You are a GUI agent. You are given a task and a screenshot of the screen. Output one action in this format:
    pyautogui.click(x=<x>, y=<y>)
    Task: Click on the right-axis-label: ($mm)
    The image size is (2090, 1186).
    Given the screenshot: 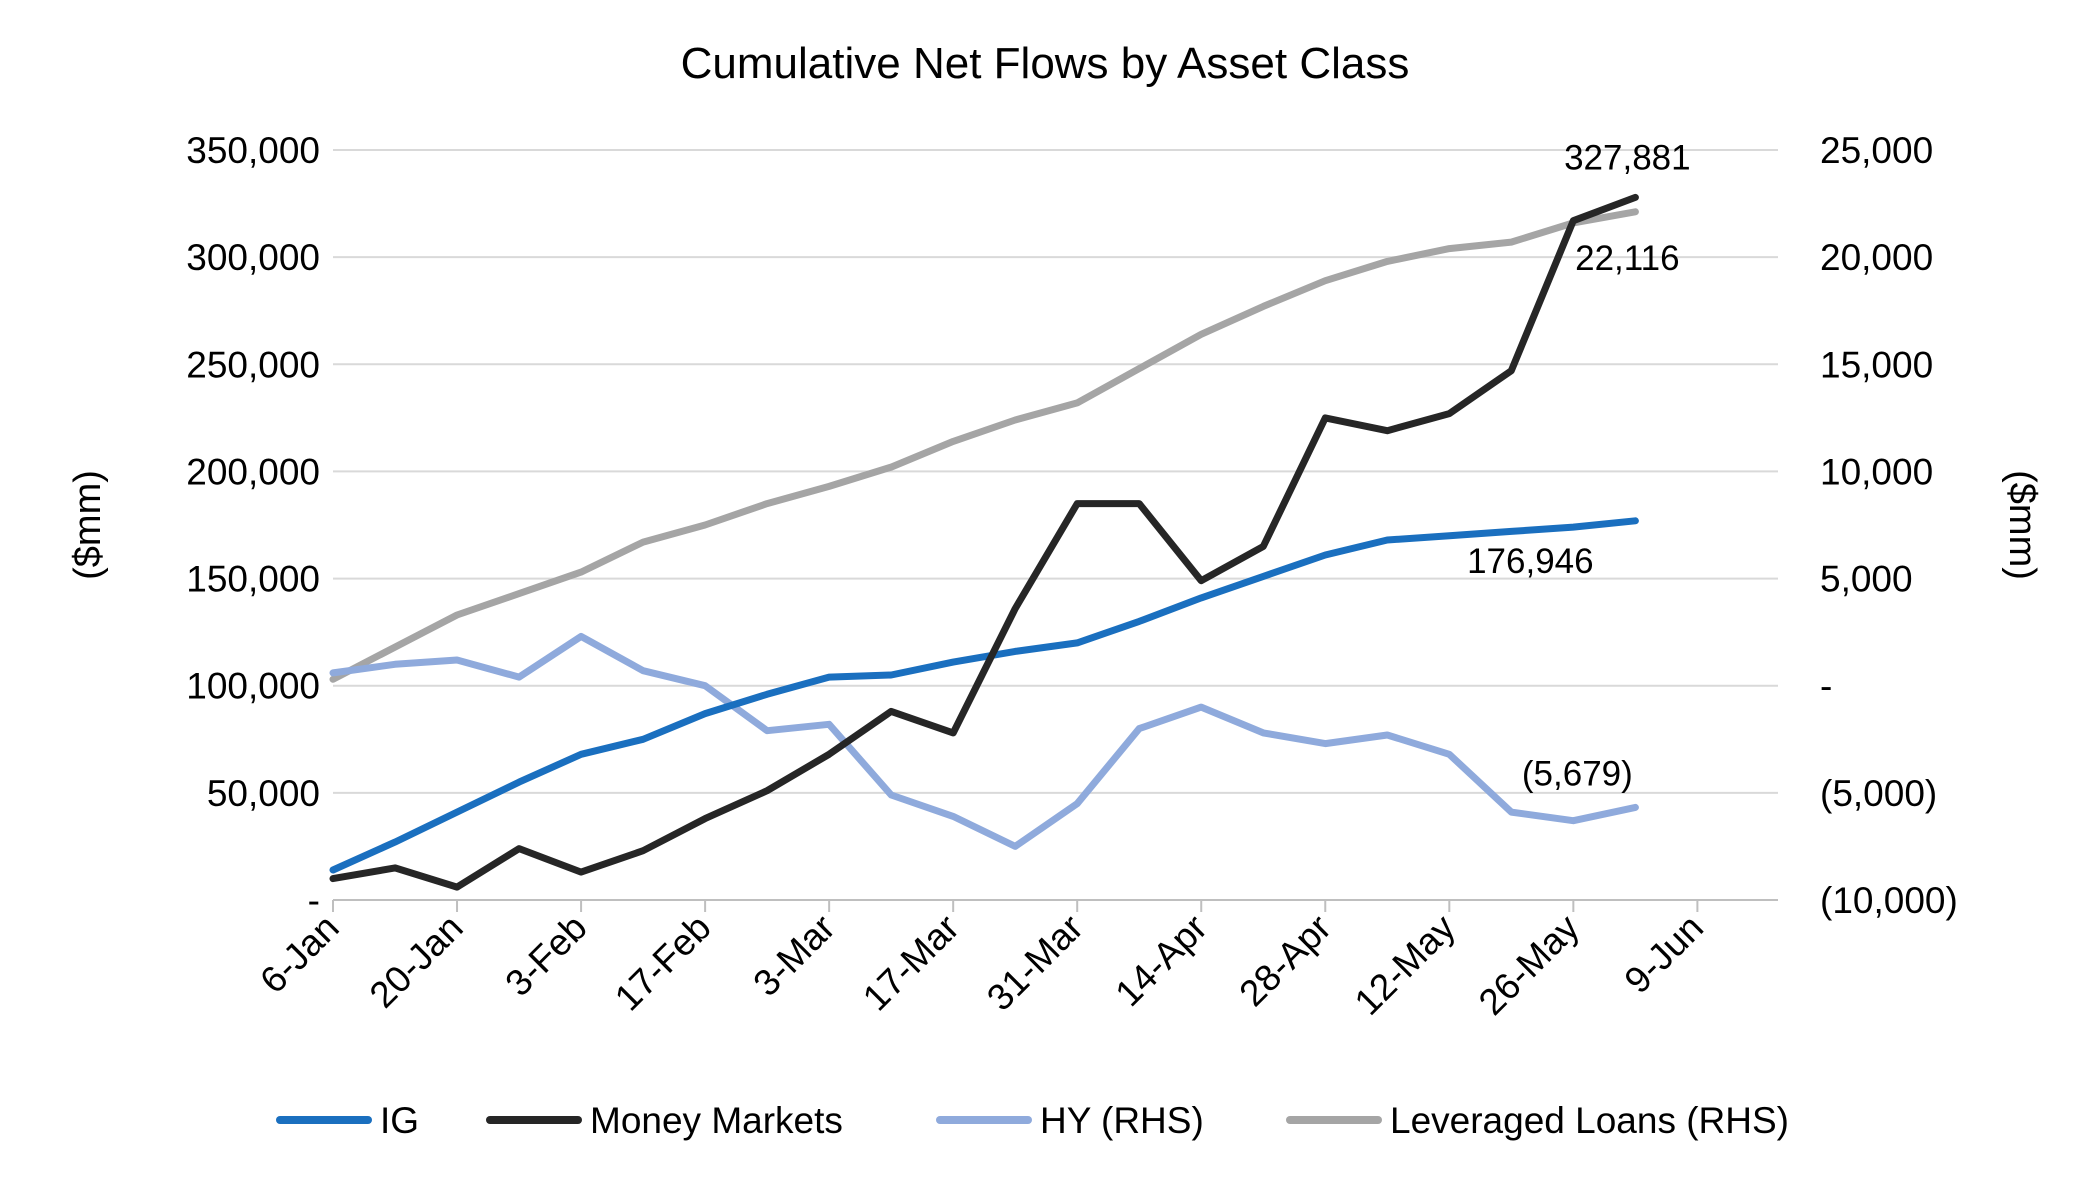 What is the action you would take?
    pyautogui.click(x=2022, y=525)
    